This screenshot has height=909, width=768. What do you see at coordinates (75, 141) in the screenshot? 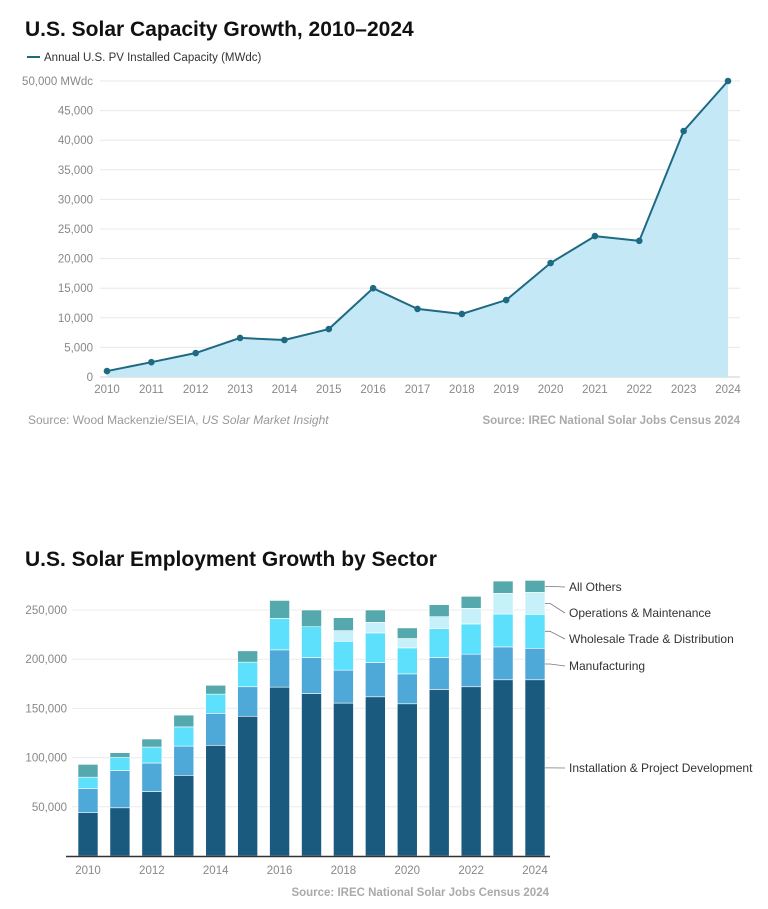
I see `y-tick-label: 40,000` at bounding box center [75, 141].